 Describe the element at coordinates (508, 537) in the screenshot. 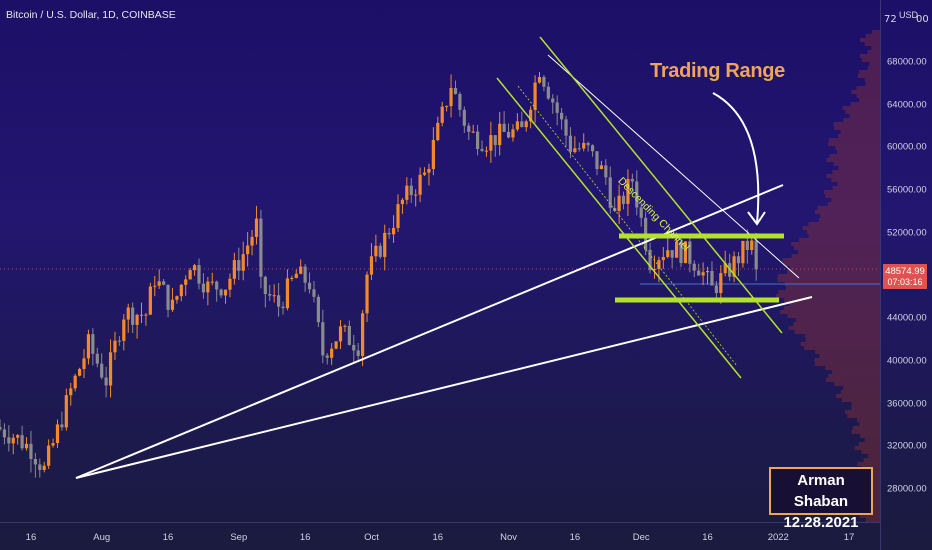

I see `x-tick-label: Nov` at that location.